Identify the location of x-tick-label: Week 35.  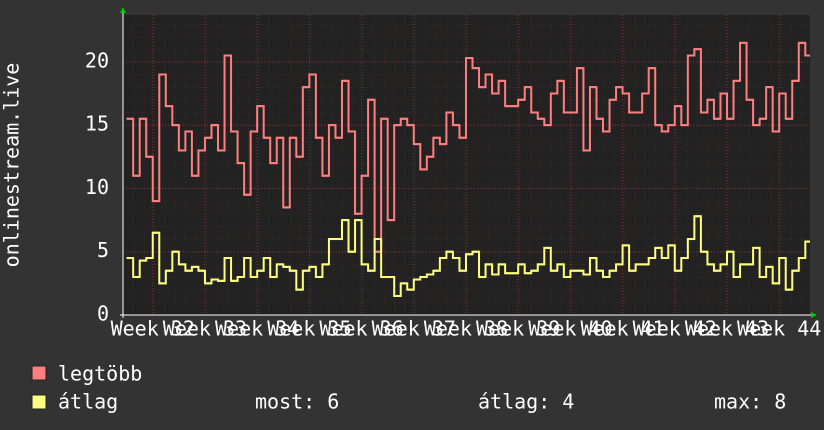
(309, 329).